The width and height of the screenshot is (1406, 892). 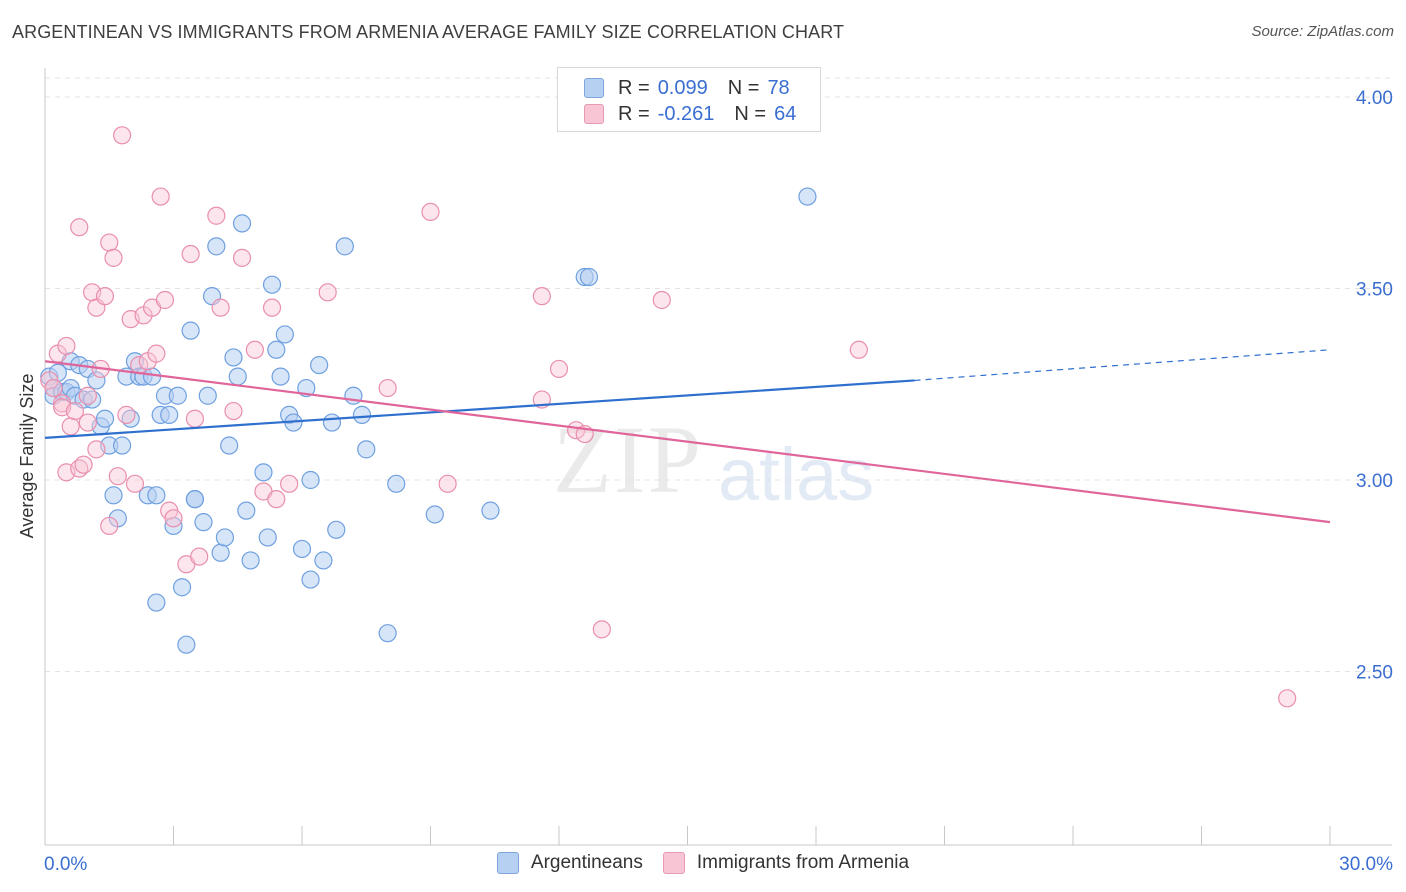 What do you see at coordinates (65, 864) in the screenshot?
I see `x-tick-label: 0.0%` at bounding box center [65, 864].